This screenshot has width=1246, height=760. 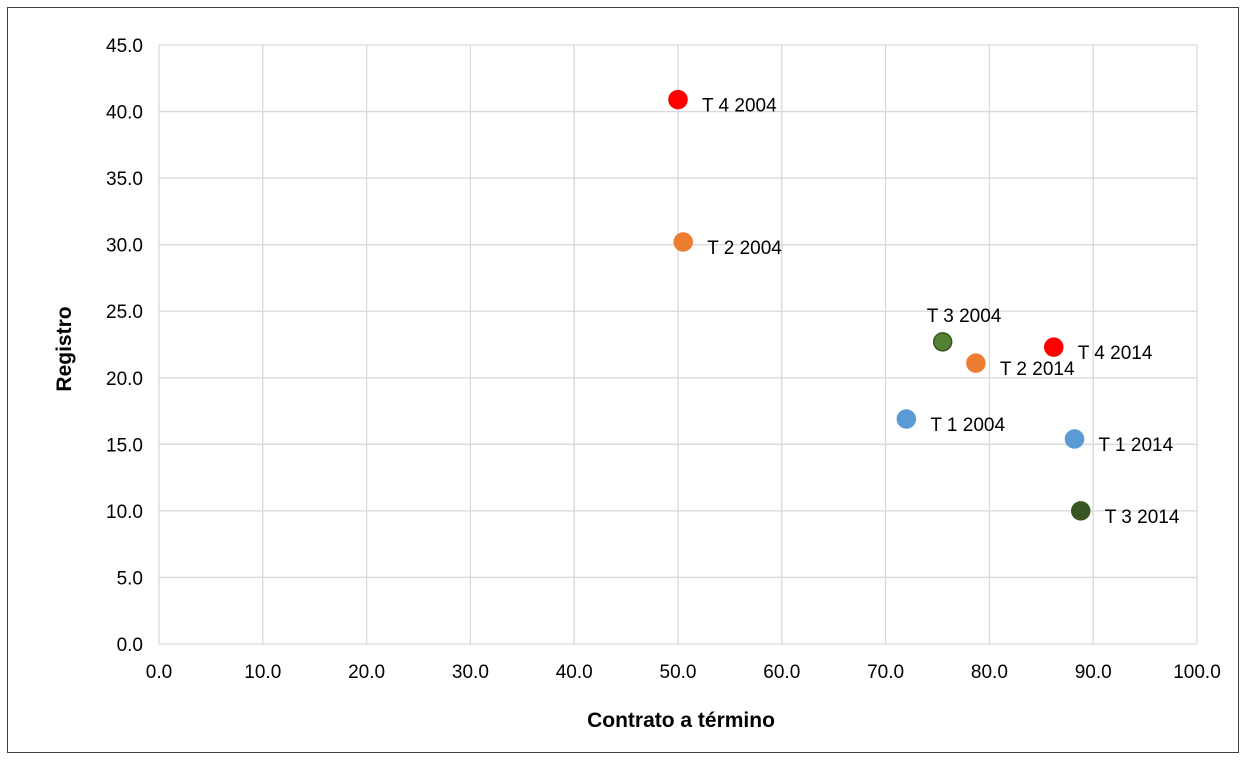 I want to click on y-tick-label: 45.0, so click(x=124, y=46).